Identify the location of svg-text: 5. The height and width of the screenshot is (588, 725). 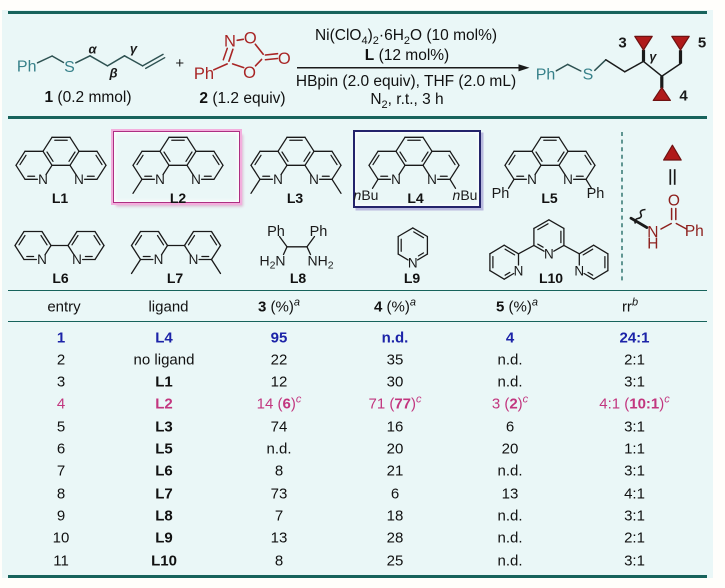
(702, 43).